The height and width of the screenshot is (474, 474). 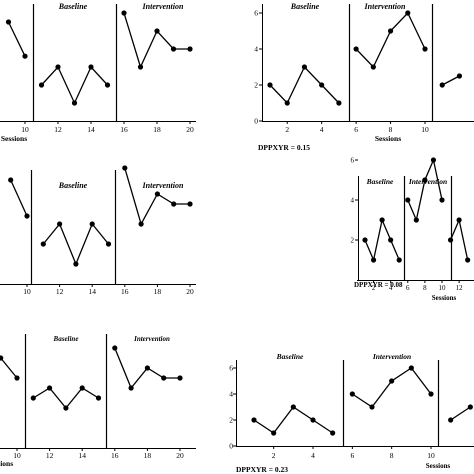 I want to click on x-tick-label: 20, so click(x=180, y=455).